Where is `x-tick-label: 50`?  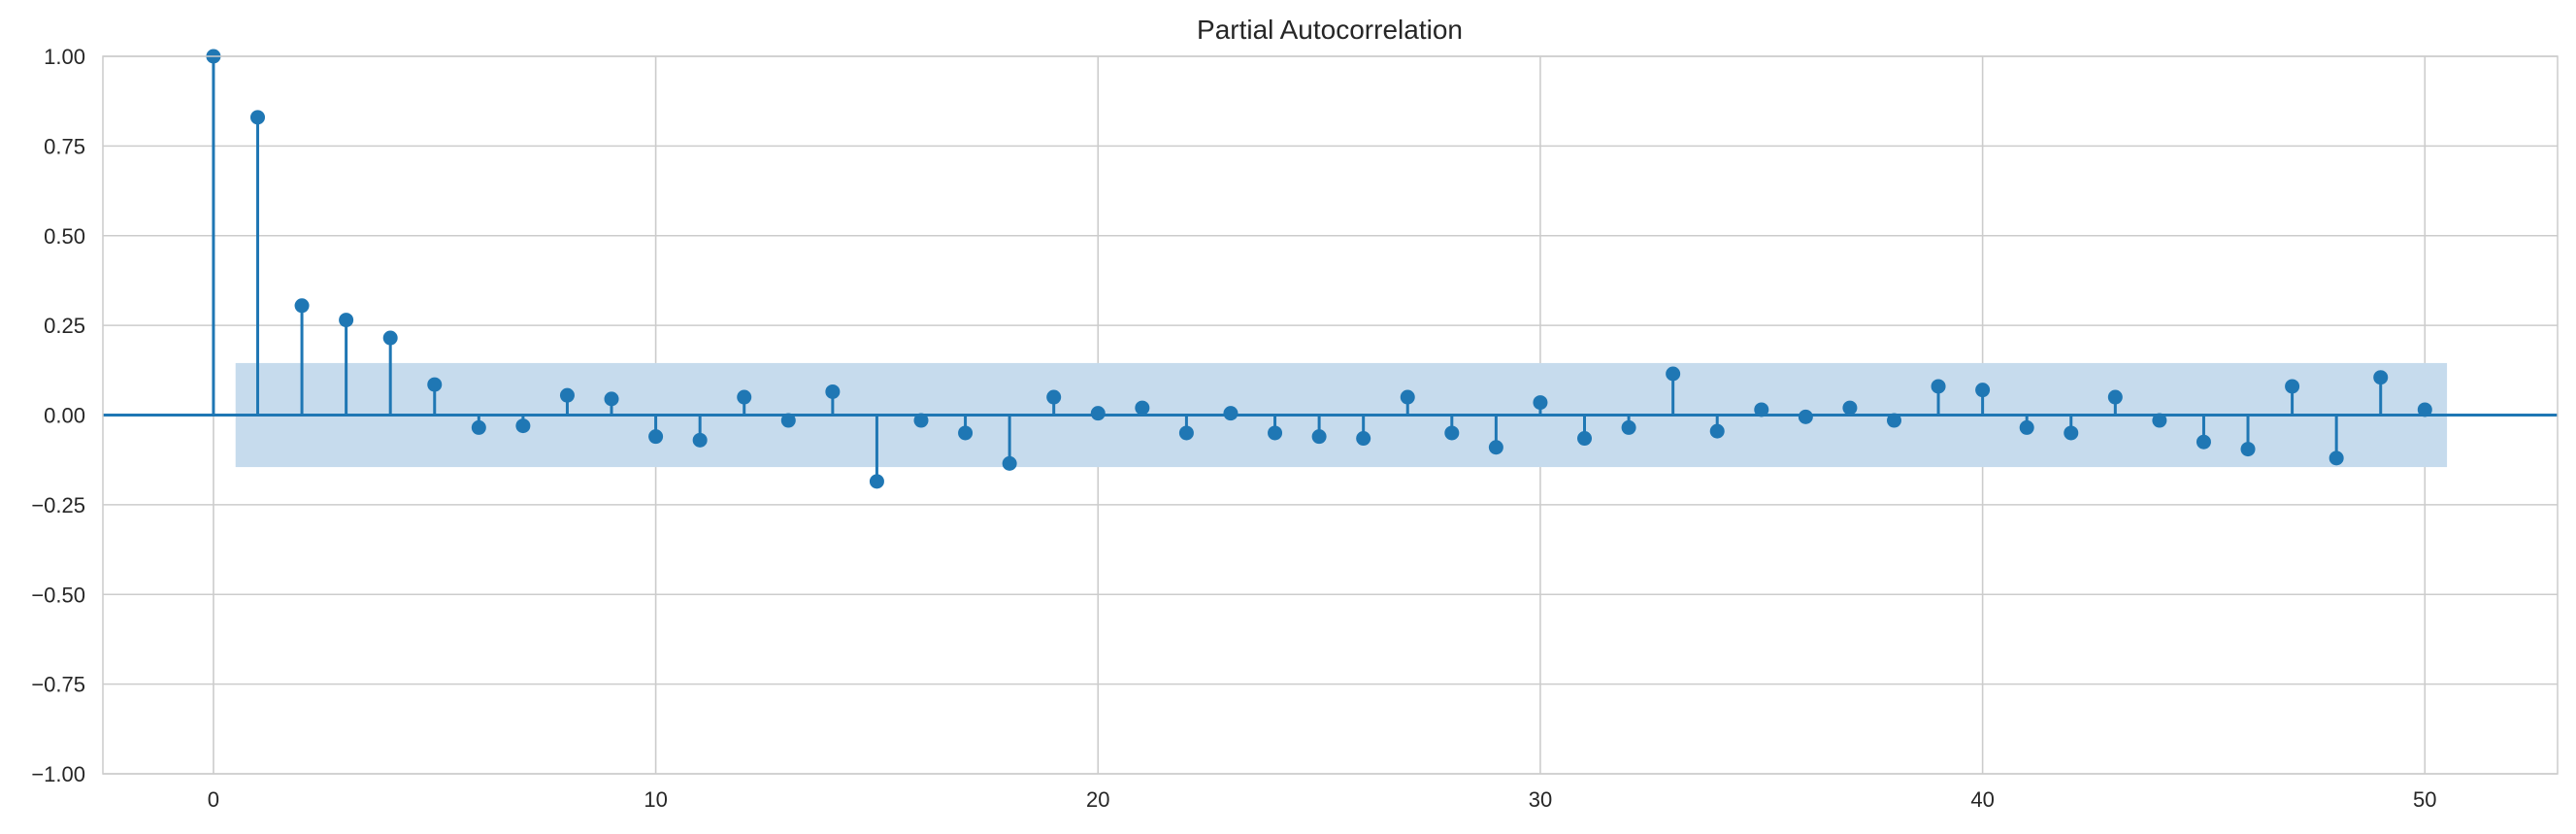 x-tick-label: 50 is located at coordinates (2424, 800).